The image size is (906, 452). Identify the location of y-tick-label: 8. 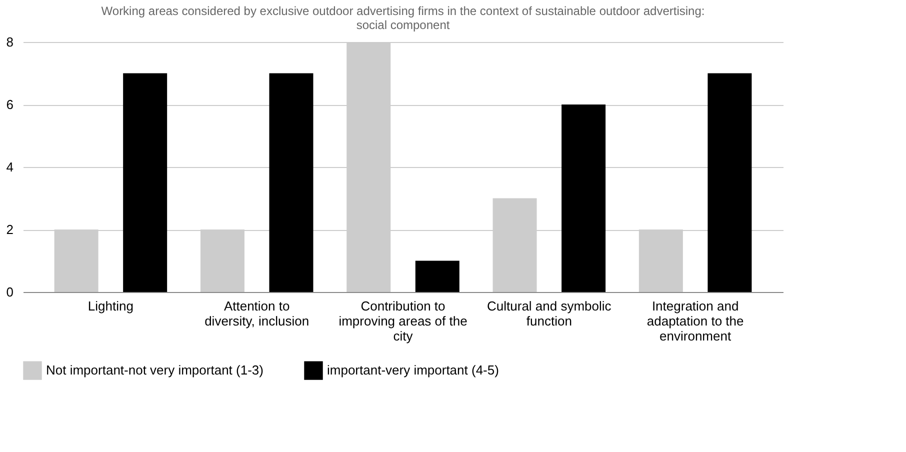
(10, 42).